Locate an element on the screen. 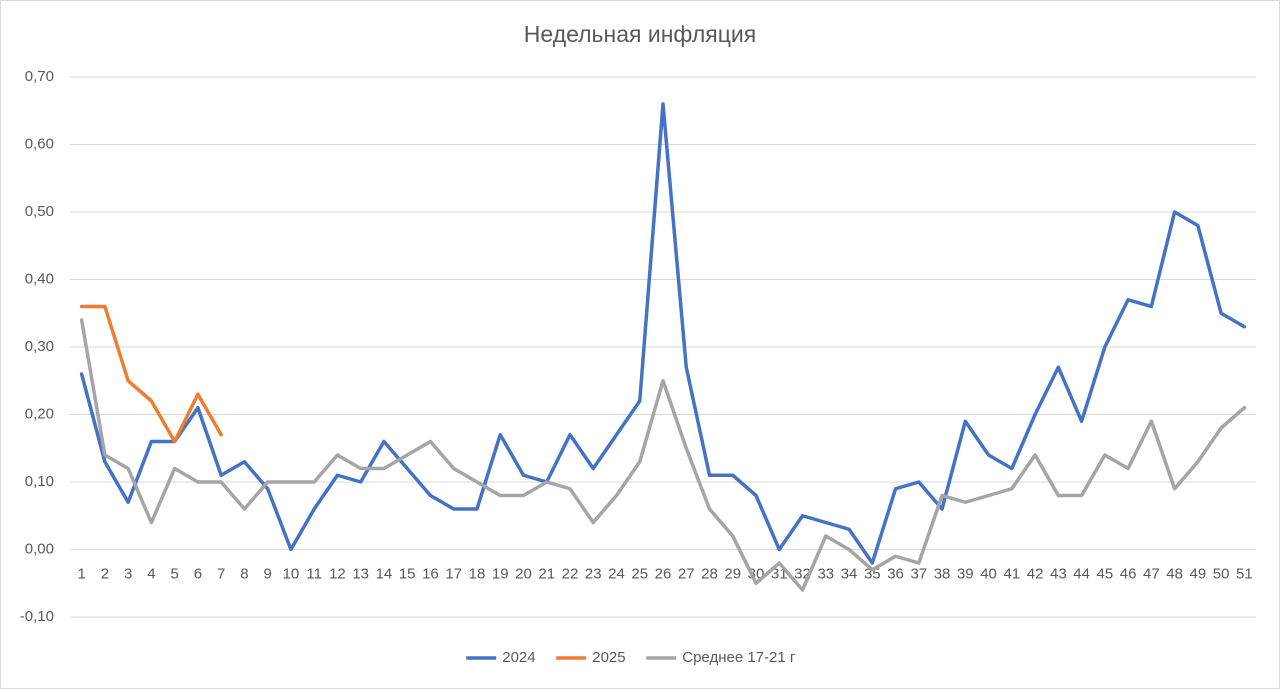 Image resolution: width=1280 pixels, height=689 pixels. x-tick-label: 14 is located at coordinates (384, 573).